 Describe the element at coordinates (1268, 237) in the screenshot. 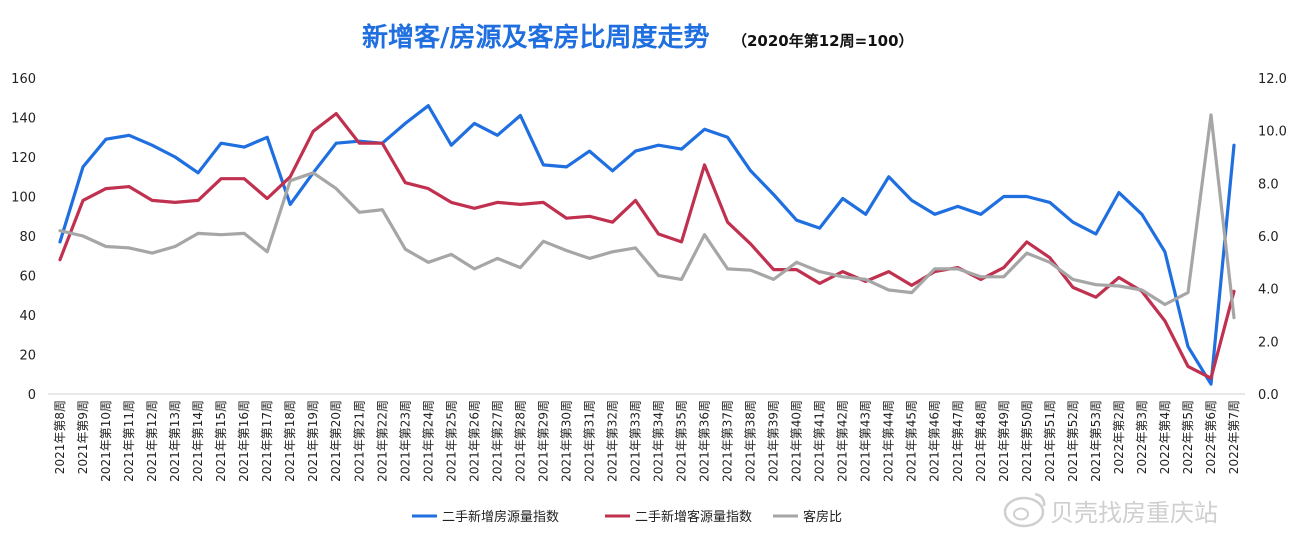

I see `y-right-tick-label: 6.0` at that location.